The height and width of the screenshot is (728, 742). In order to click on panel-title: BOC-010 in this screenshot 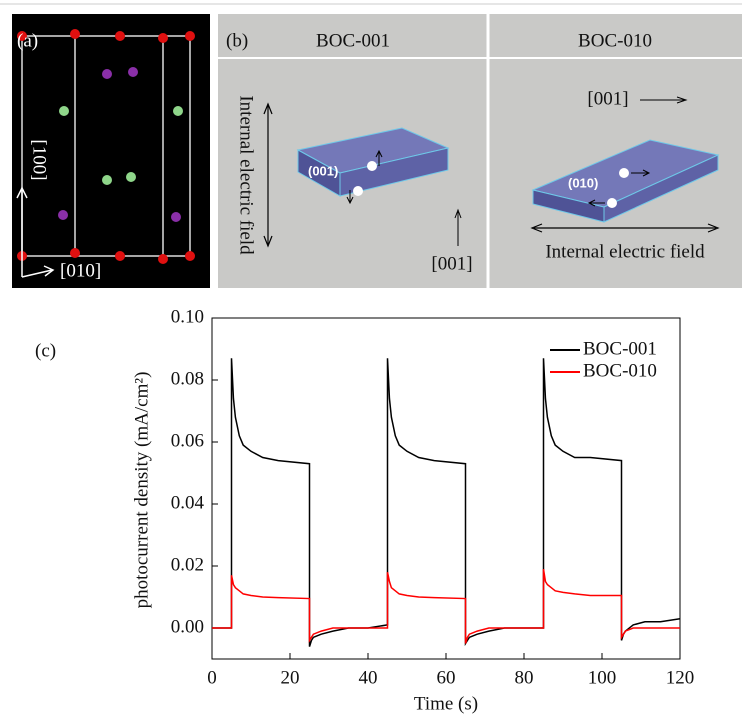, I will do `click(615, 40)`.